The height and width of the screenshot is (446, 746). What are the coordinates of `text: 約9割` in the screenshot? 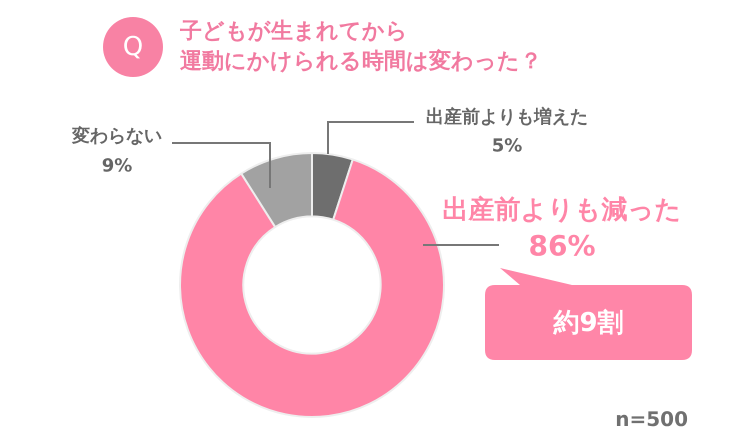 It's located at (588, 323).